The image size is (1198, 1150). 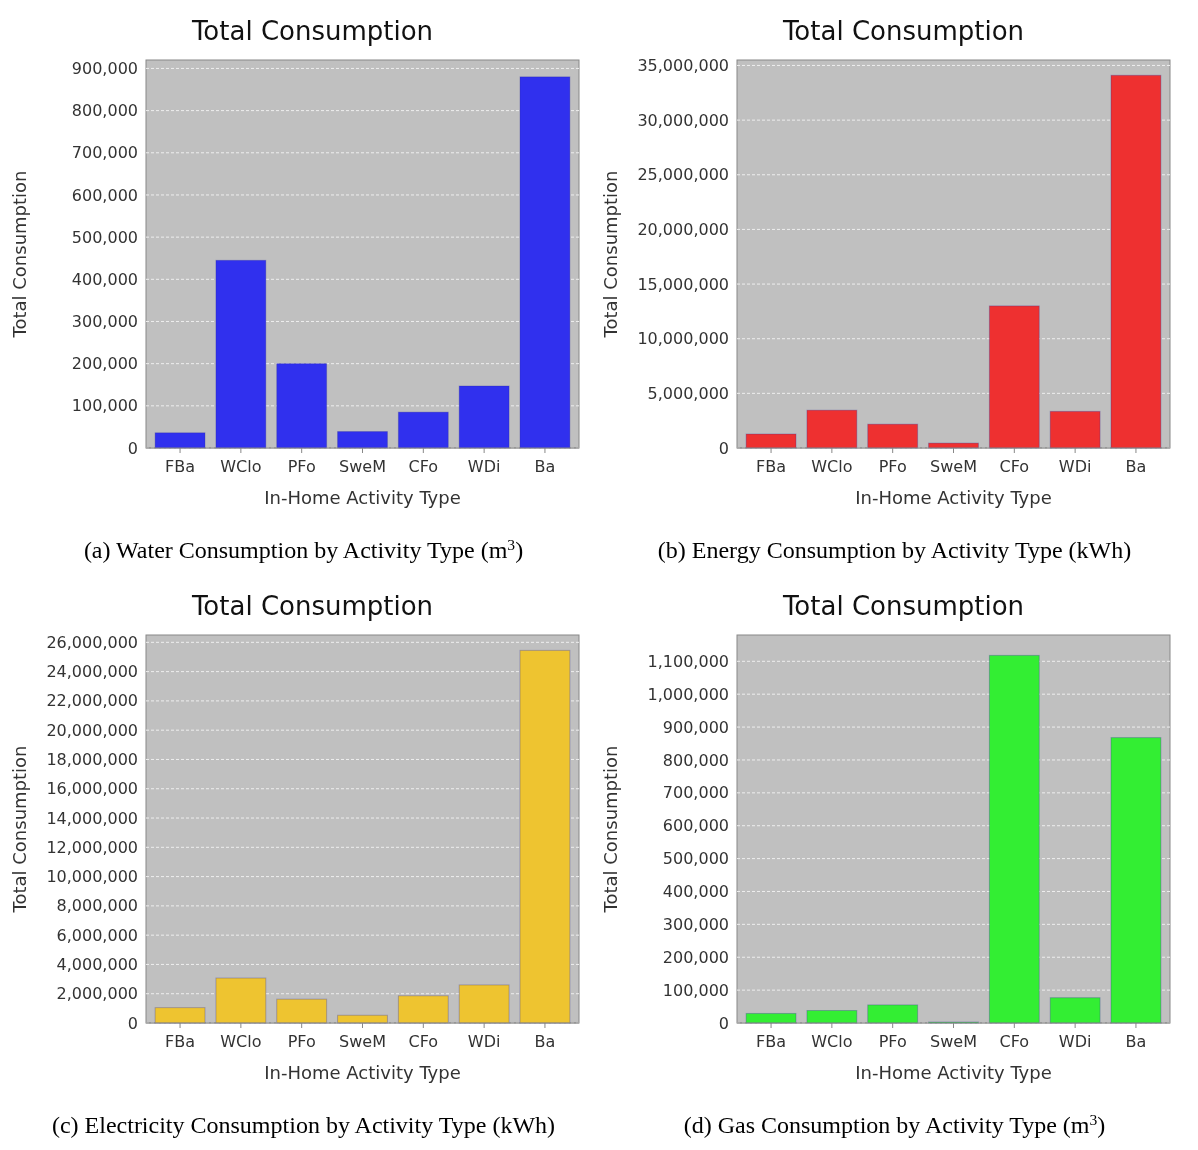 I want to click on y-tick-label: 5,000,000, so click(x=688, y=393).